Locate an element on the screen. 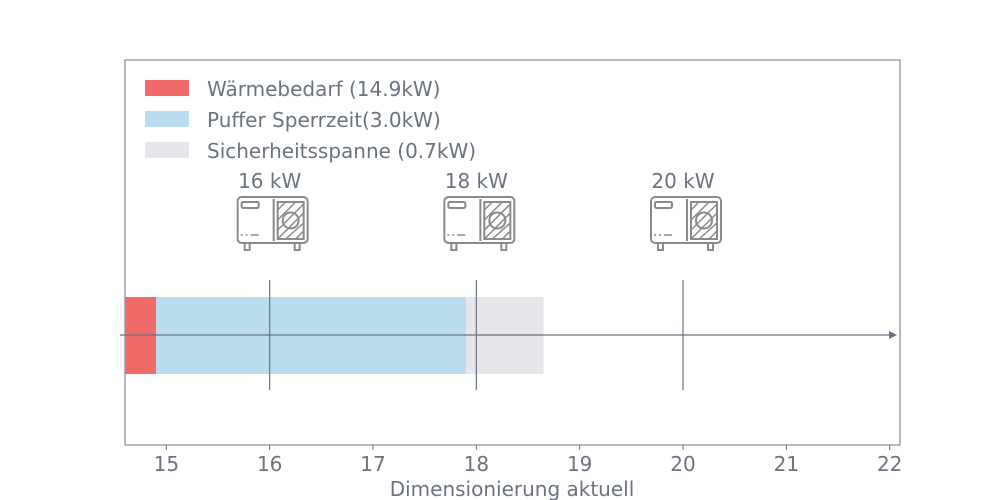 This screenshot has width=1000, height=500. x-tick-label-0: 15 is located at coordinates (166, 464).